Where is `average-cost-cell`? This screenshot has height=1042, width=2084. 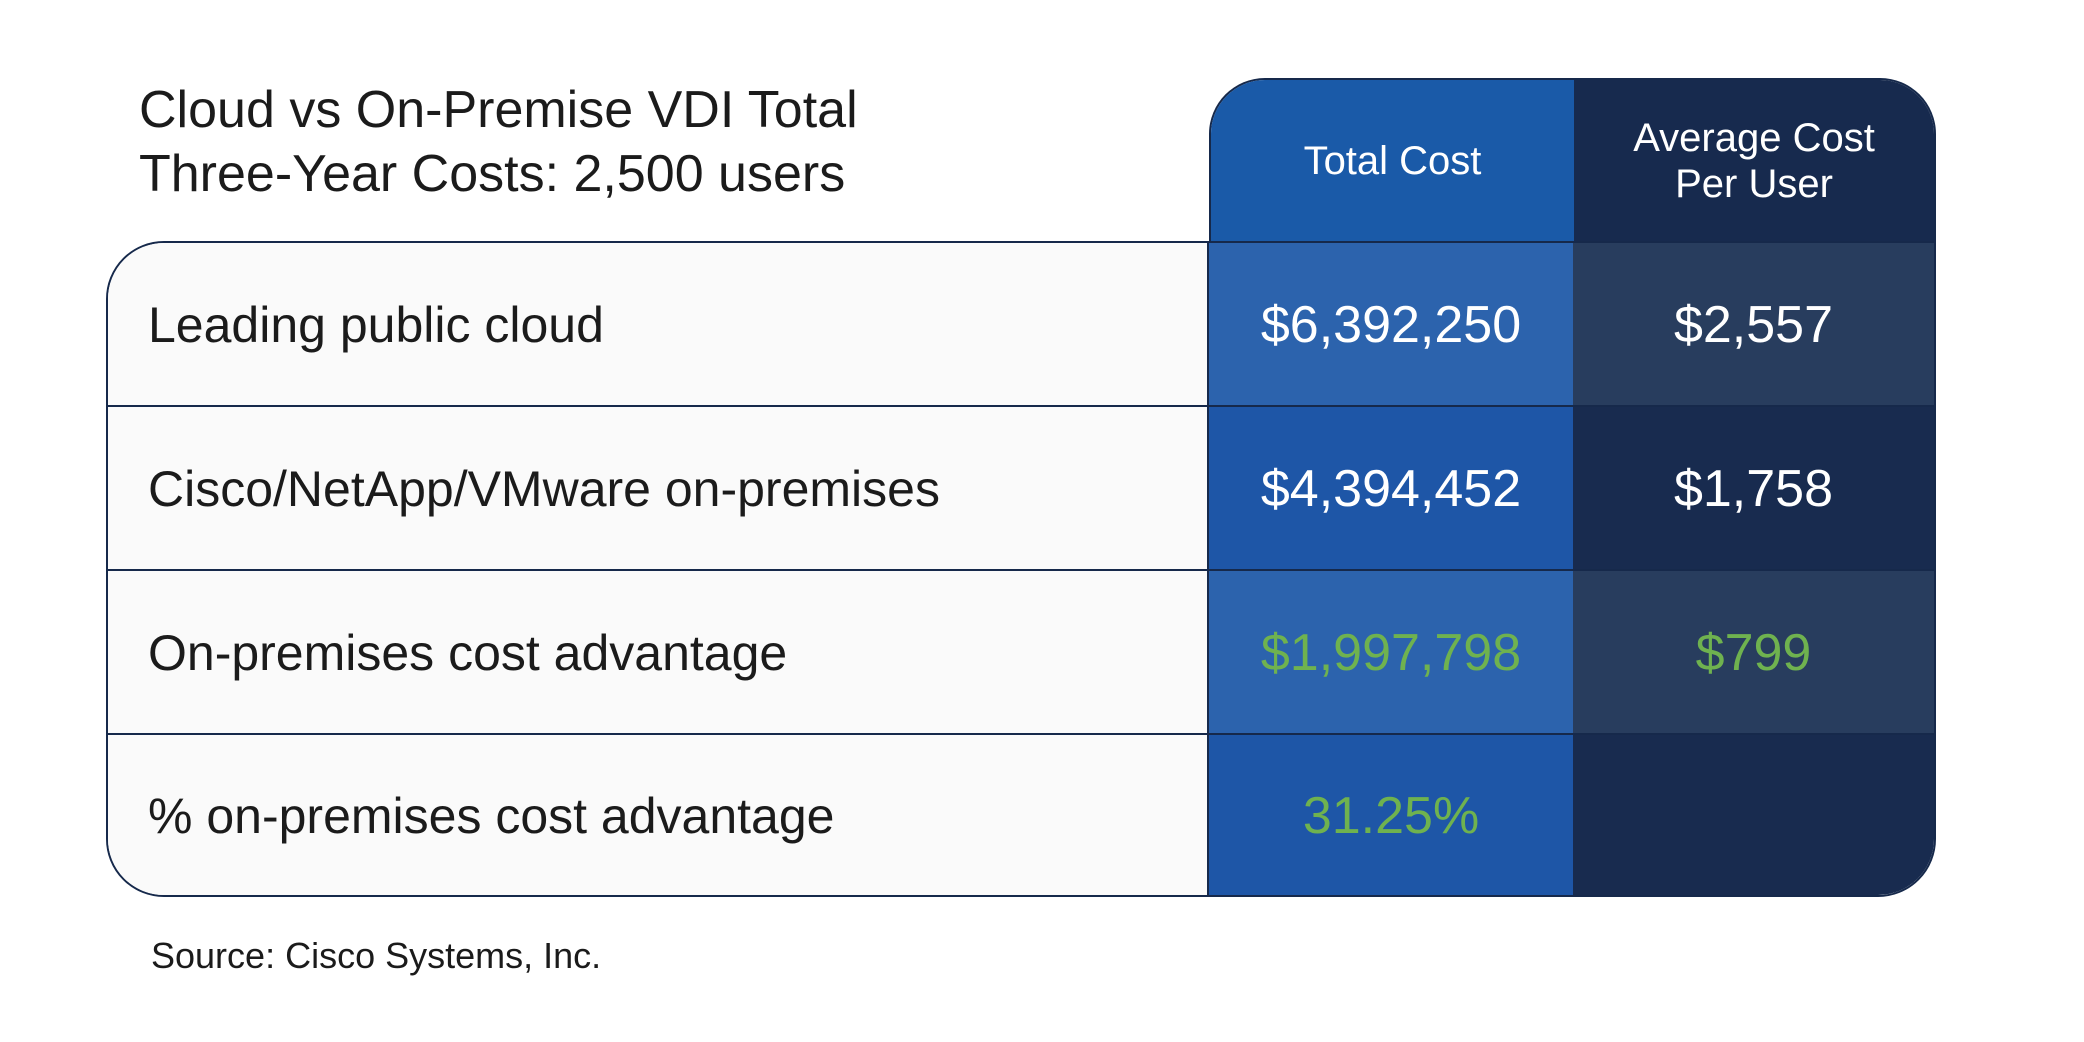
average-cost-cell is located at coordinates (1753, 815).